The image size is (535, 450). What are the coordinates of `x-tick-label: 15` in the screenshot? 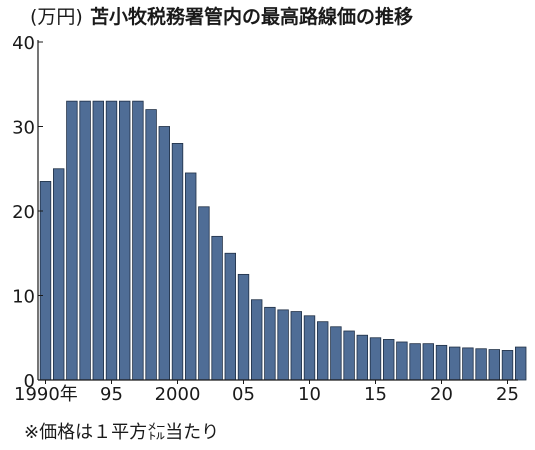 It's located at (375, 394).